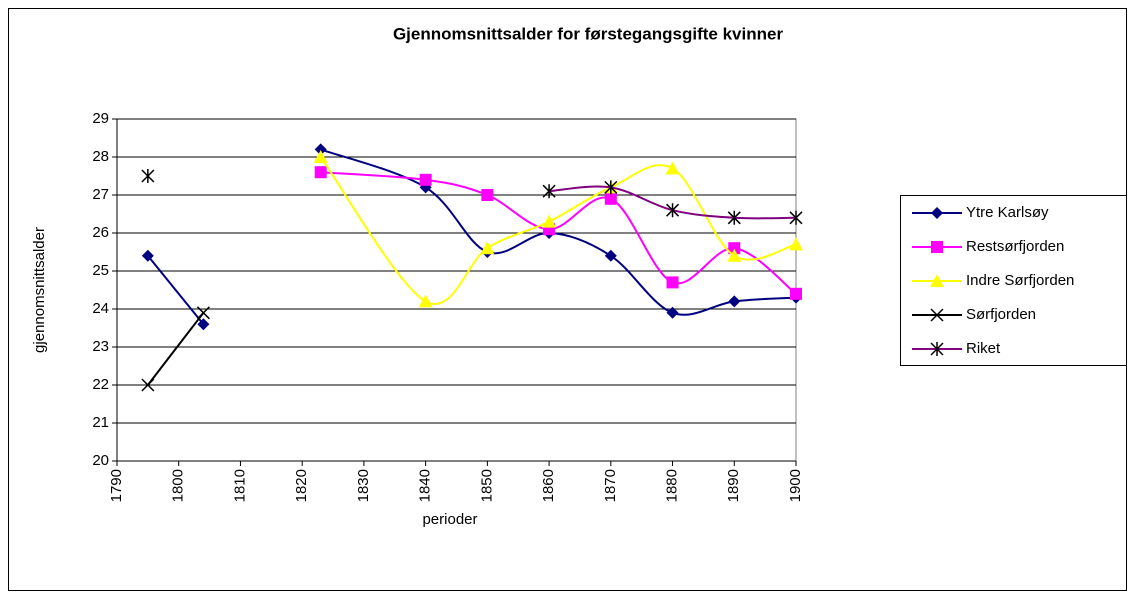 The image size is (1128, 600). Describe the element at coordinates (100, 422) in the screenshot. I see `y-tick-label: 21` at that location.